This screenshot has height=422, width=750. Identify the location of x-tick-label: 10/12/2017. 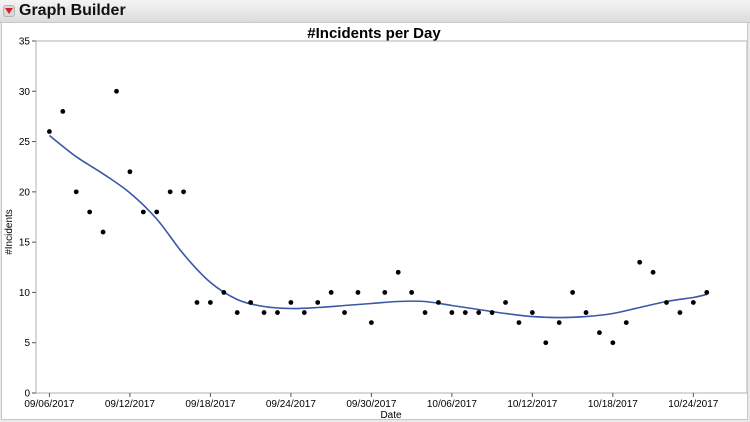
(532, 404).